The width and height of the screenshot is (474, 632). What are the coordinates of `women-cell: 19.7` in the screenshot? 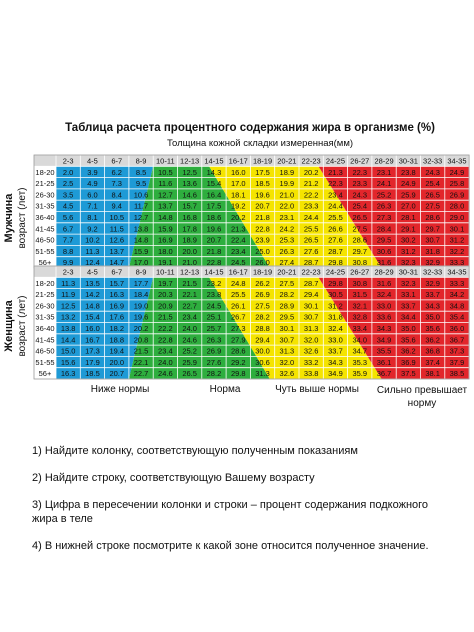 It's located at (165, 283).